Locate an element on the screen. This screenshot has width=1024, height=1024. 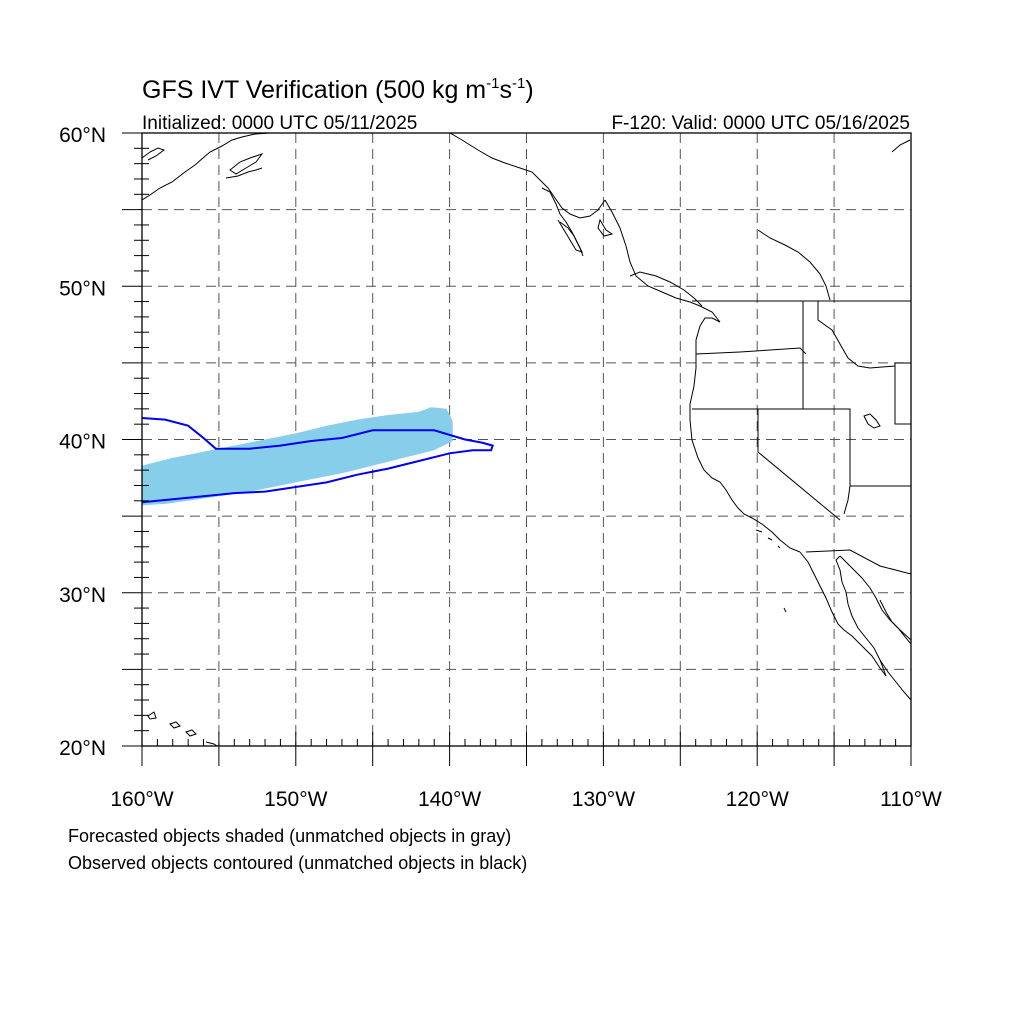
valid-time-label: F-120: Valid: 0000 UTC 05/16/2025 is located at coordinates (760, 123).